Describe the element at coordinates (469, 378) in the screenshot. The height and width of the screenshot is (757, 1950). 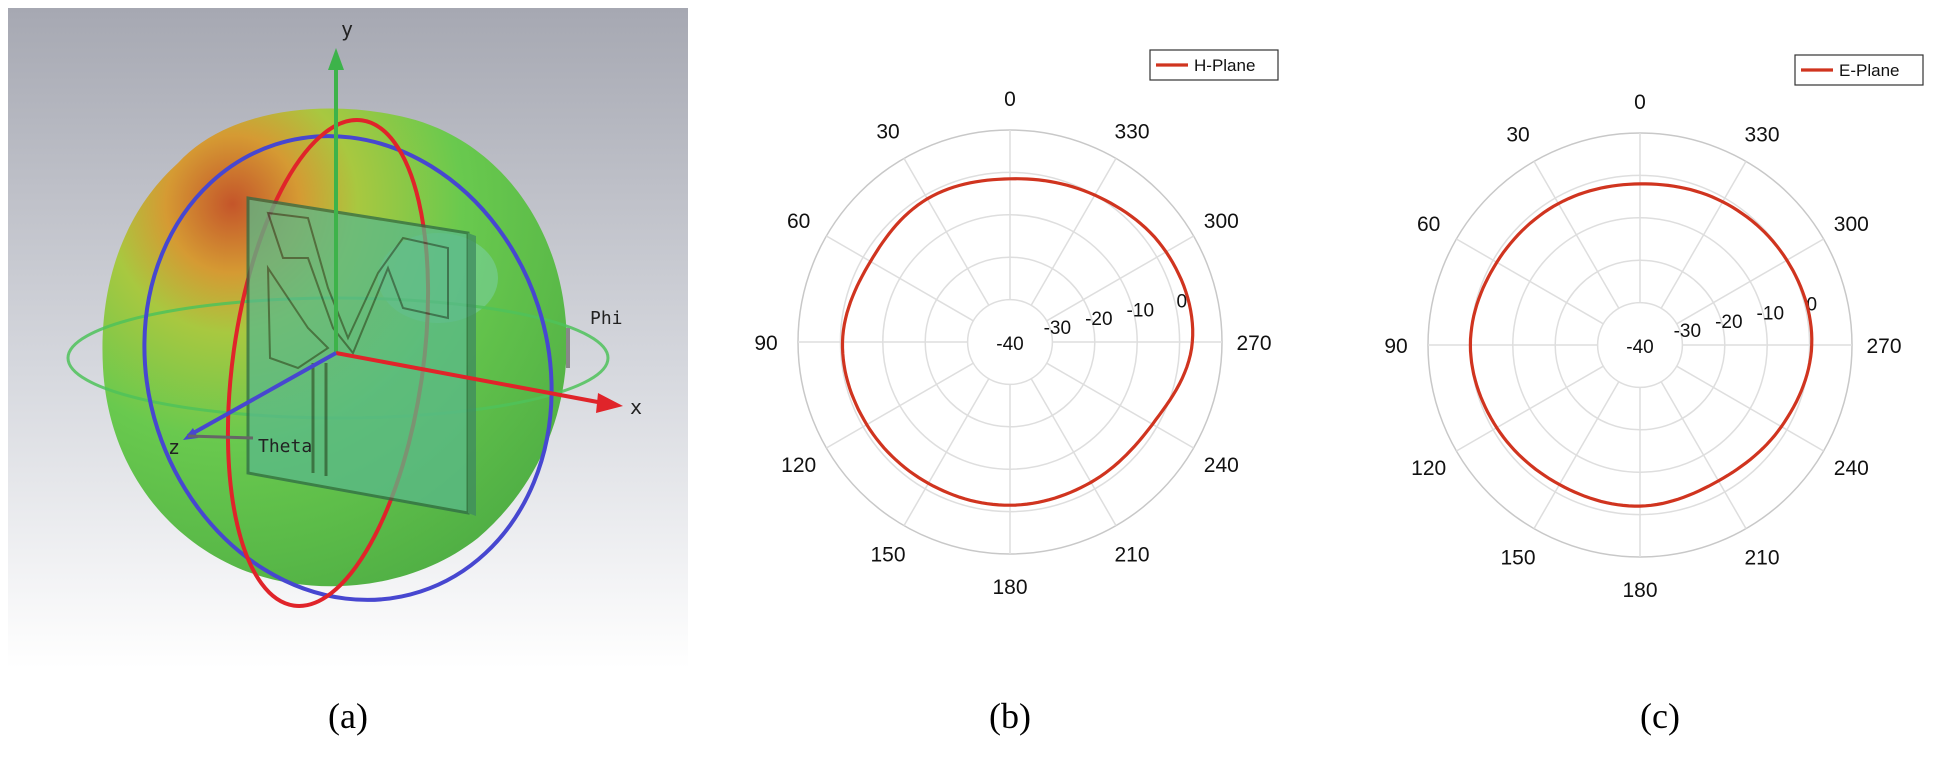
I see `x-axis` at that location.